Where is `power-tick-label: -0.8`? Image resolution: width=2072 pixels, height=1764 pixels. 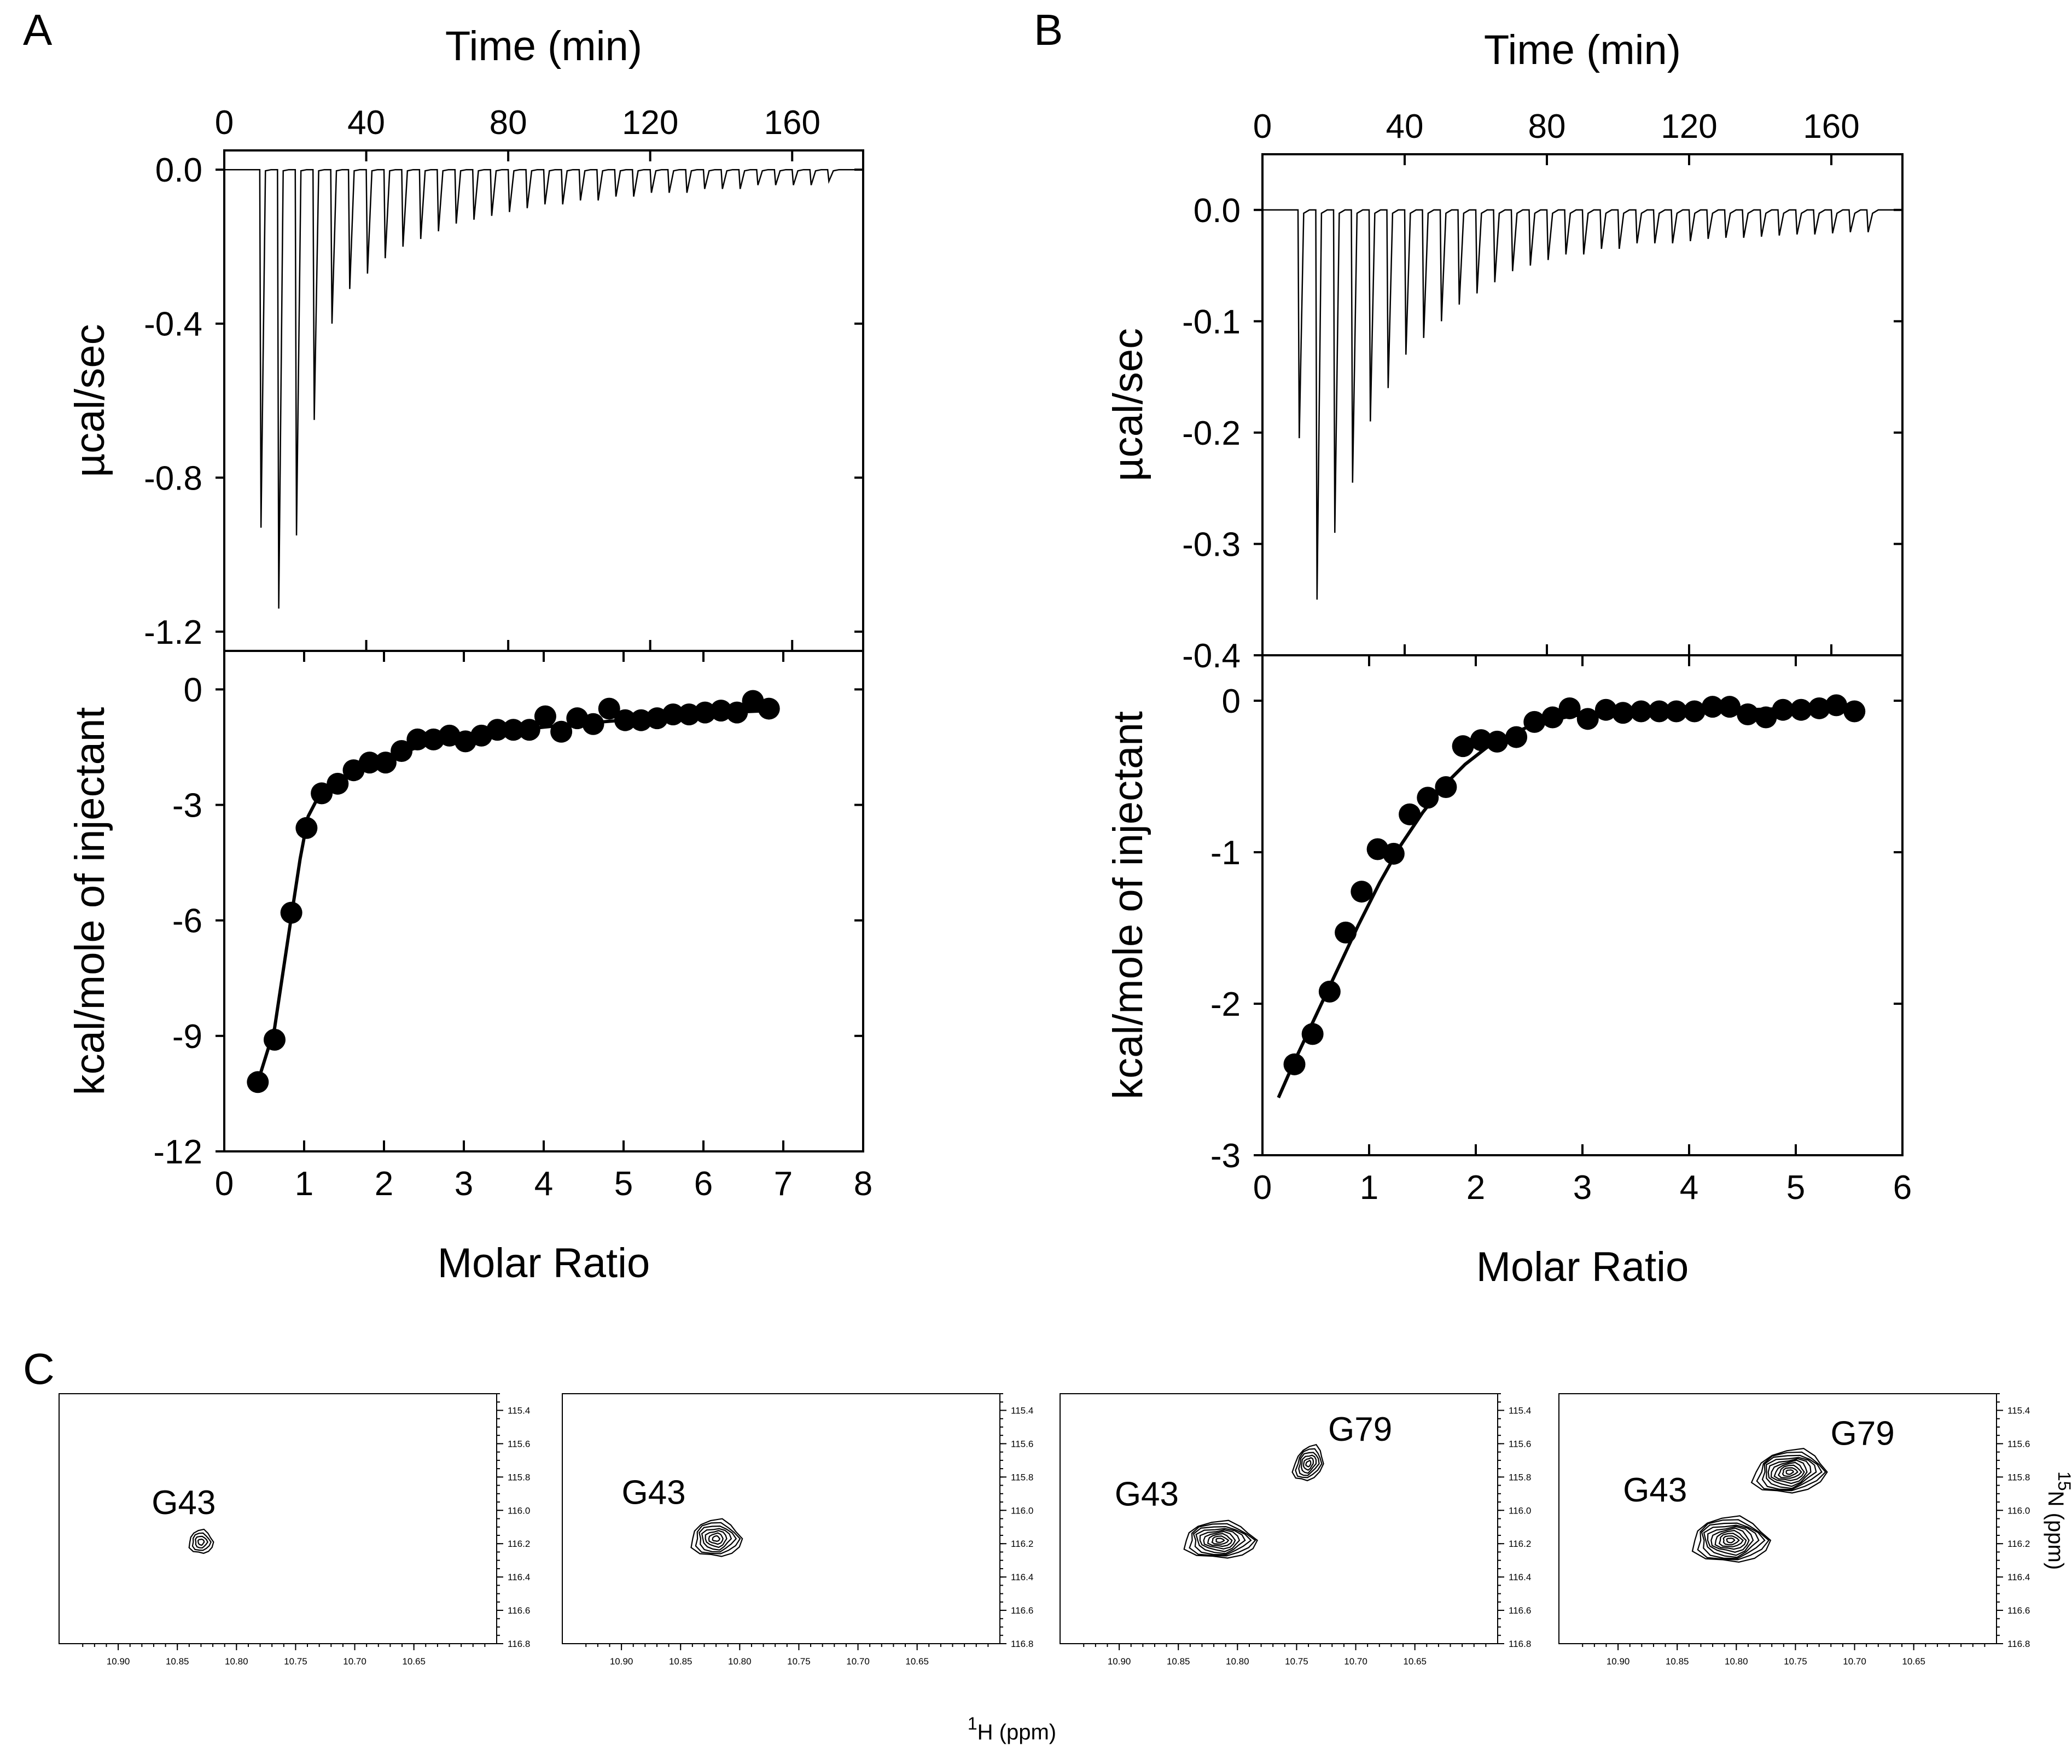 power-tick-label: -0.8 is located at coordinates (173, 478).